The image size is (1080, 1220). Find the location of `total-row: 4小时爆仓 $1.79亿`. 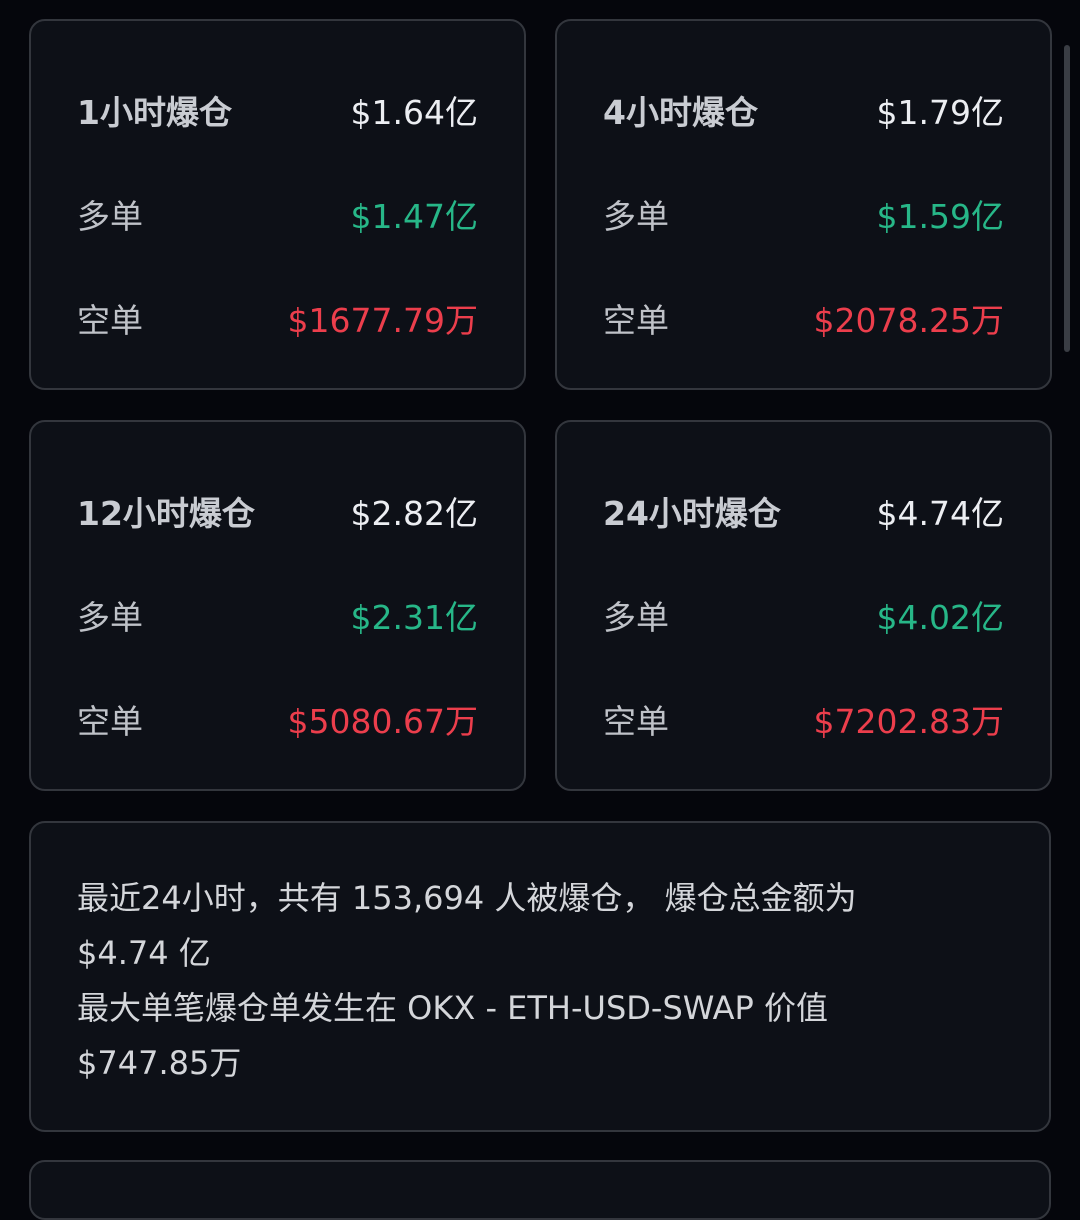

total-row: 4小时爆仓 $1.79亿 is located at coordinates (803, 110).